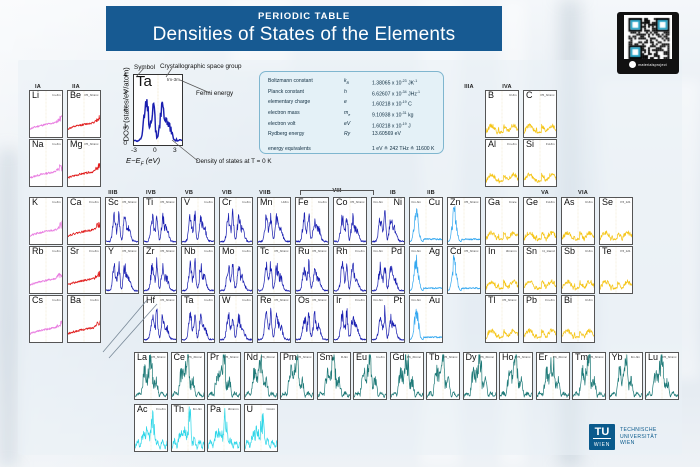 The width and height of the screenshot is (700, 467). I want to click on element-tile-al: Al Fm-3m, so click(502, 163).